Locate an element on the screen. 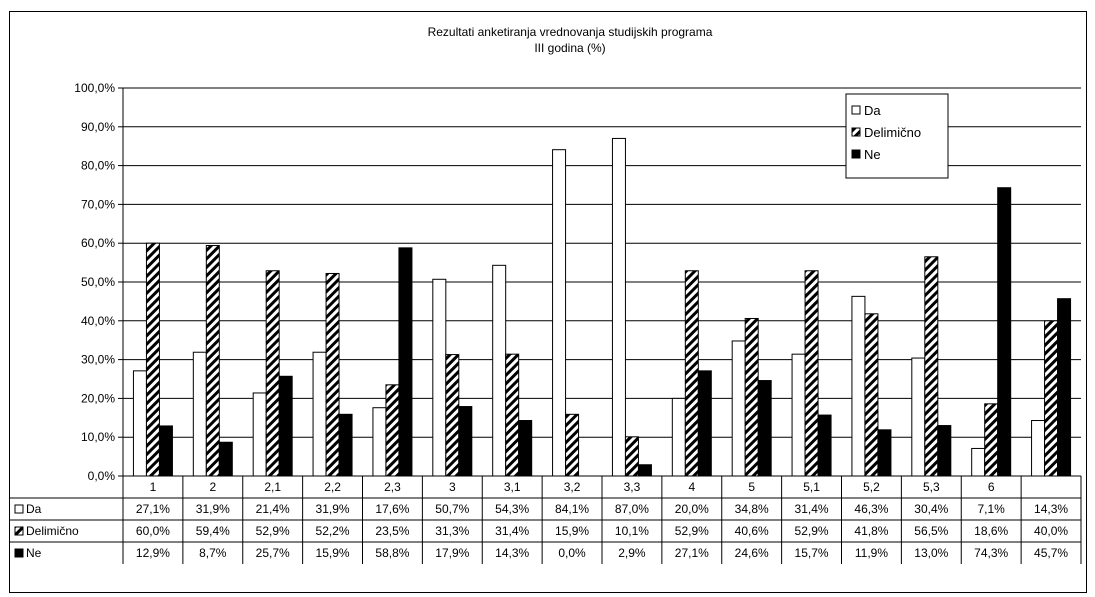 Image resolution: width=1095 pixels, height=597 pixels. x-category-label: 2,1 is located at coordinates (272, 487).